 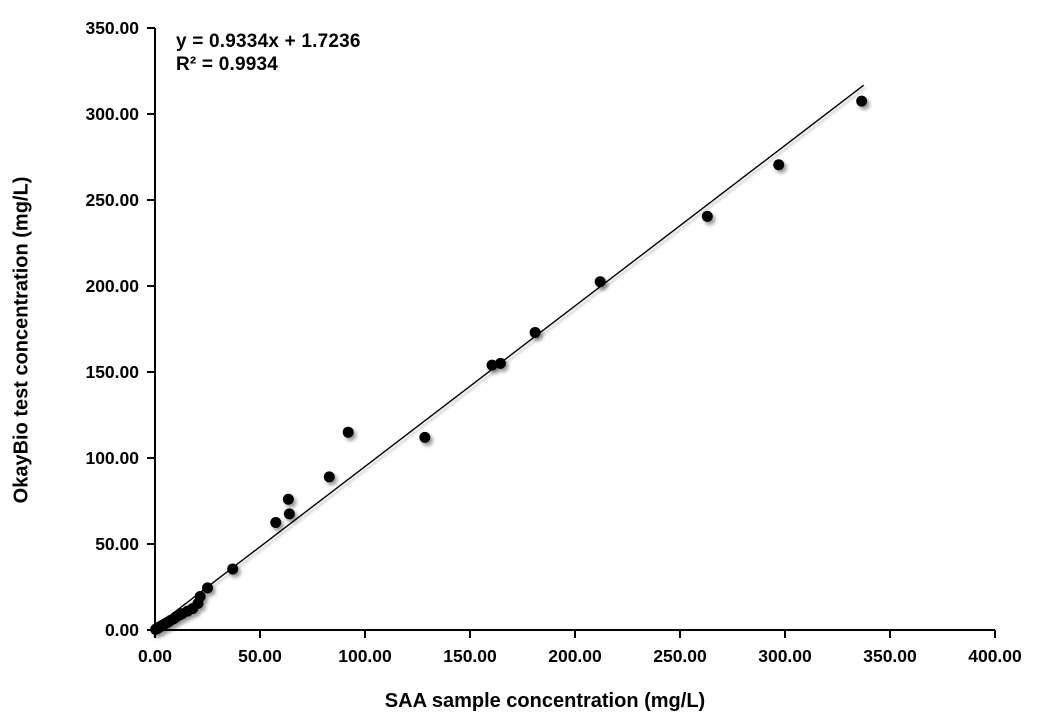 I want to click on y-tick-label: 100.00, so click(x=112, y=458).